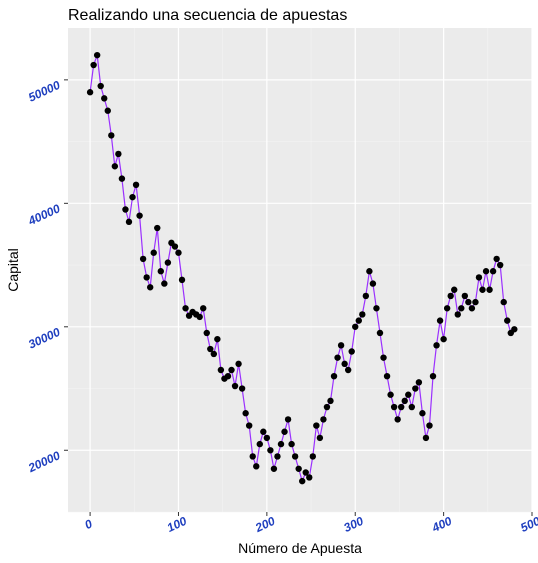 The image size is (538, 563). I want to click on chart-title: Realizando una secuencia de apuestas, so click(207, 15).